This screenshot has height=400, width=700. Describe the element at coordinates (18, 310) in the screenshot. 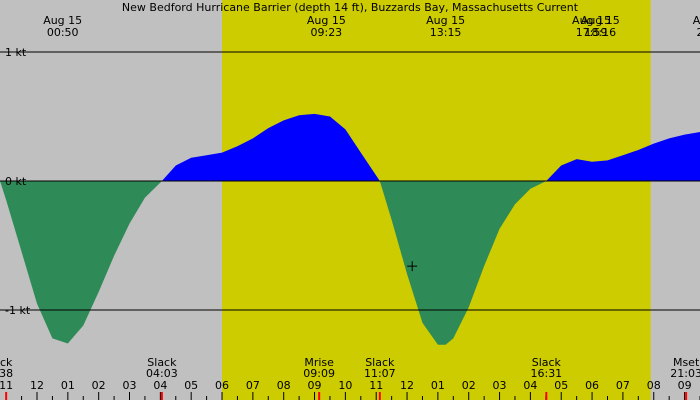

I see `y-tick-label: -1 kt` at that location.